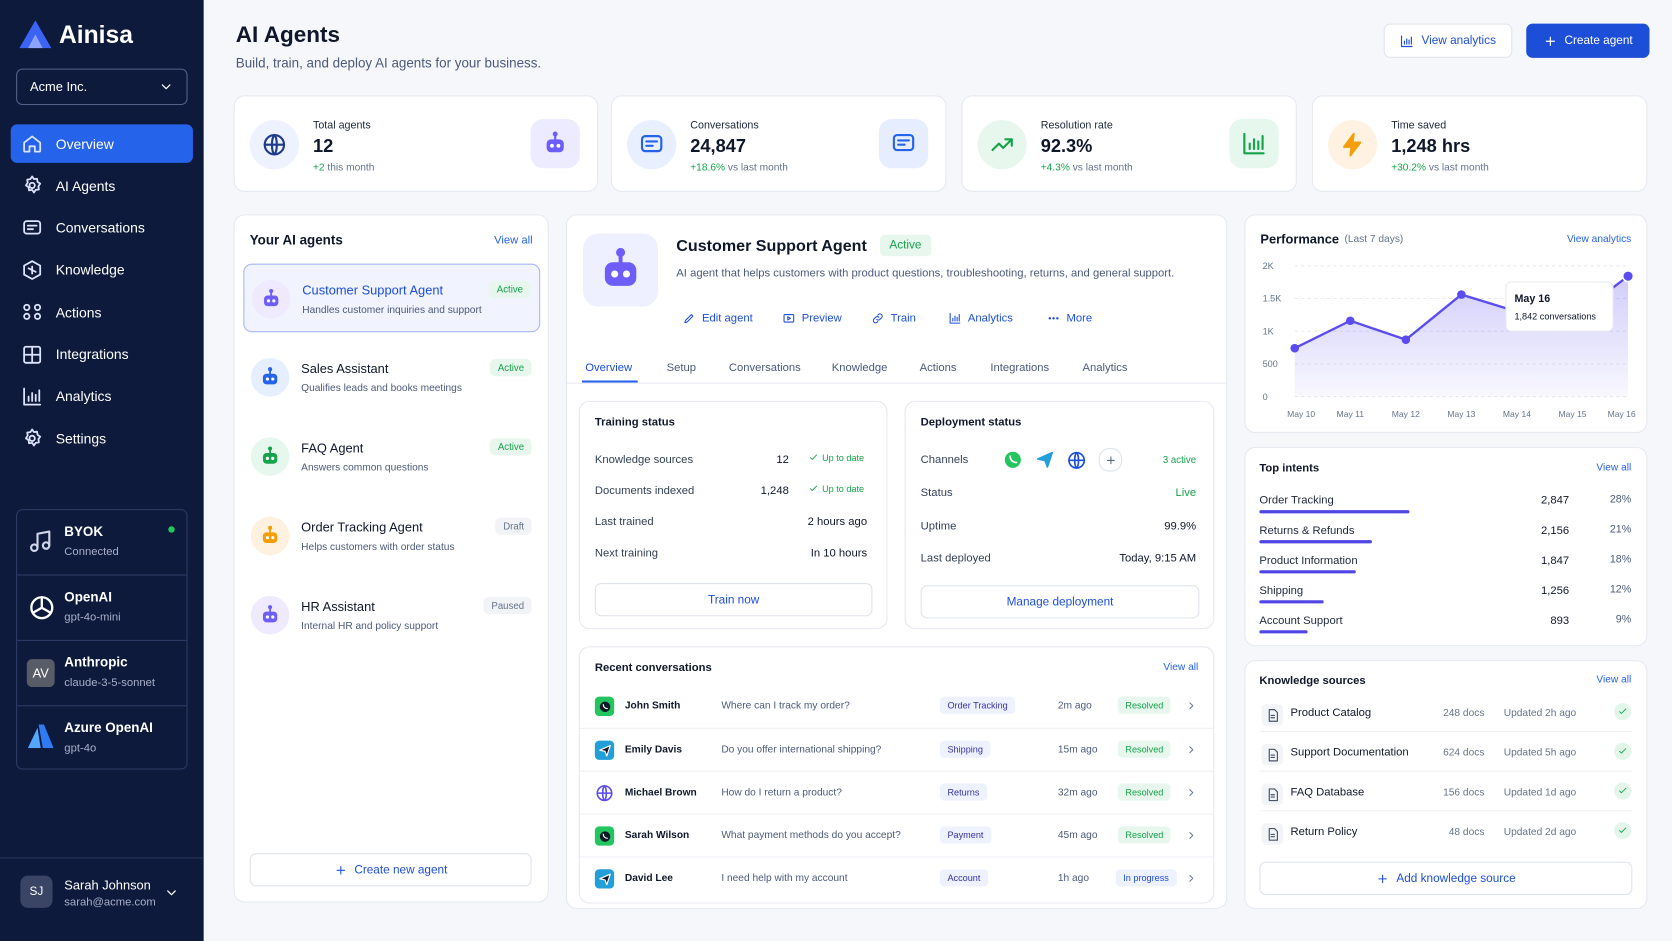  Describe the element at coordinates (102, 438) in the screenshot. I see `nav-item: Settings` at that location.